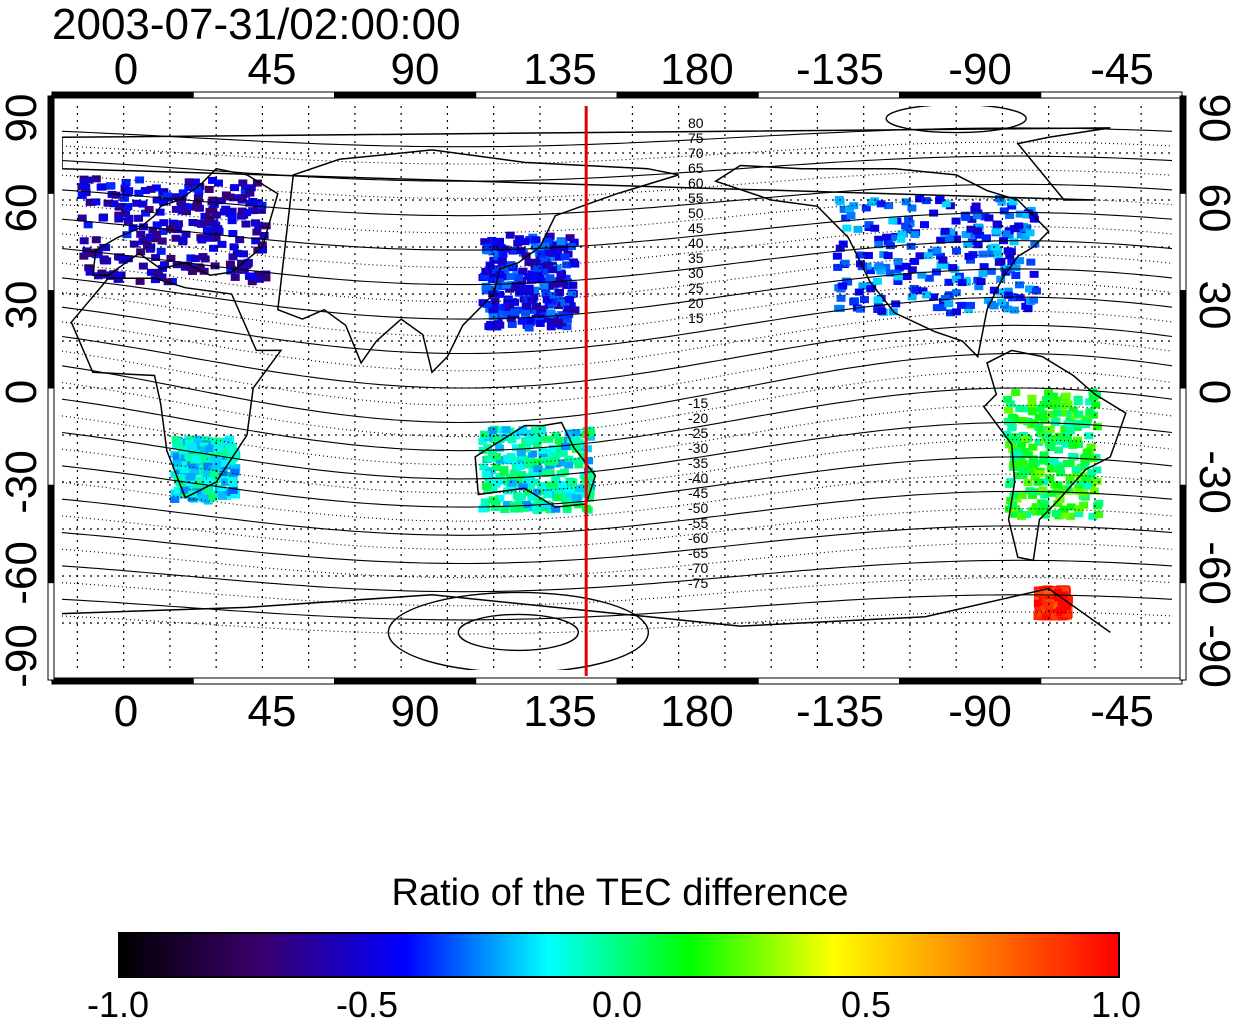  What do you see at coordinates (698, 523) in the screenshot?
I see `contour-label: -55` at bounding box center [698, 523].